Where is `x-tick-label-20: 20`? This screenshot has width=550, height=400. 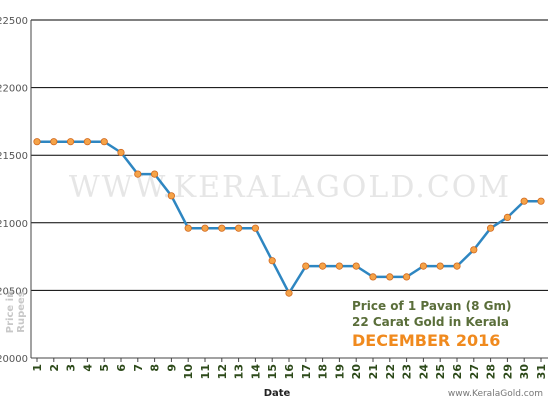
x-tick-label-20: 20 is located at coordinates (356, 372).